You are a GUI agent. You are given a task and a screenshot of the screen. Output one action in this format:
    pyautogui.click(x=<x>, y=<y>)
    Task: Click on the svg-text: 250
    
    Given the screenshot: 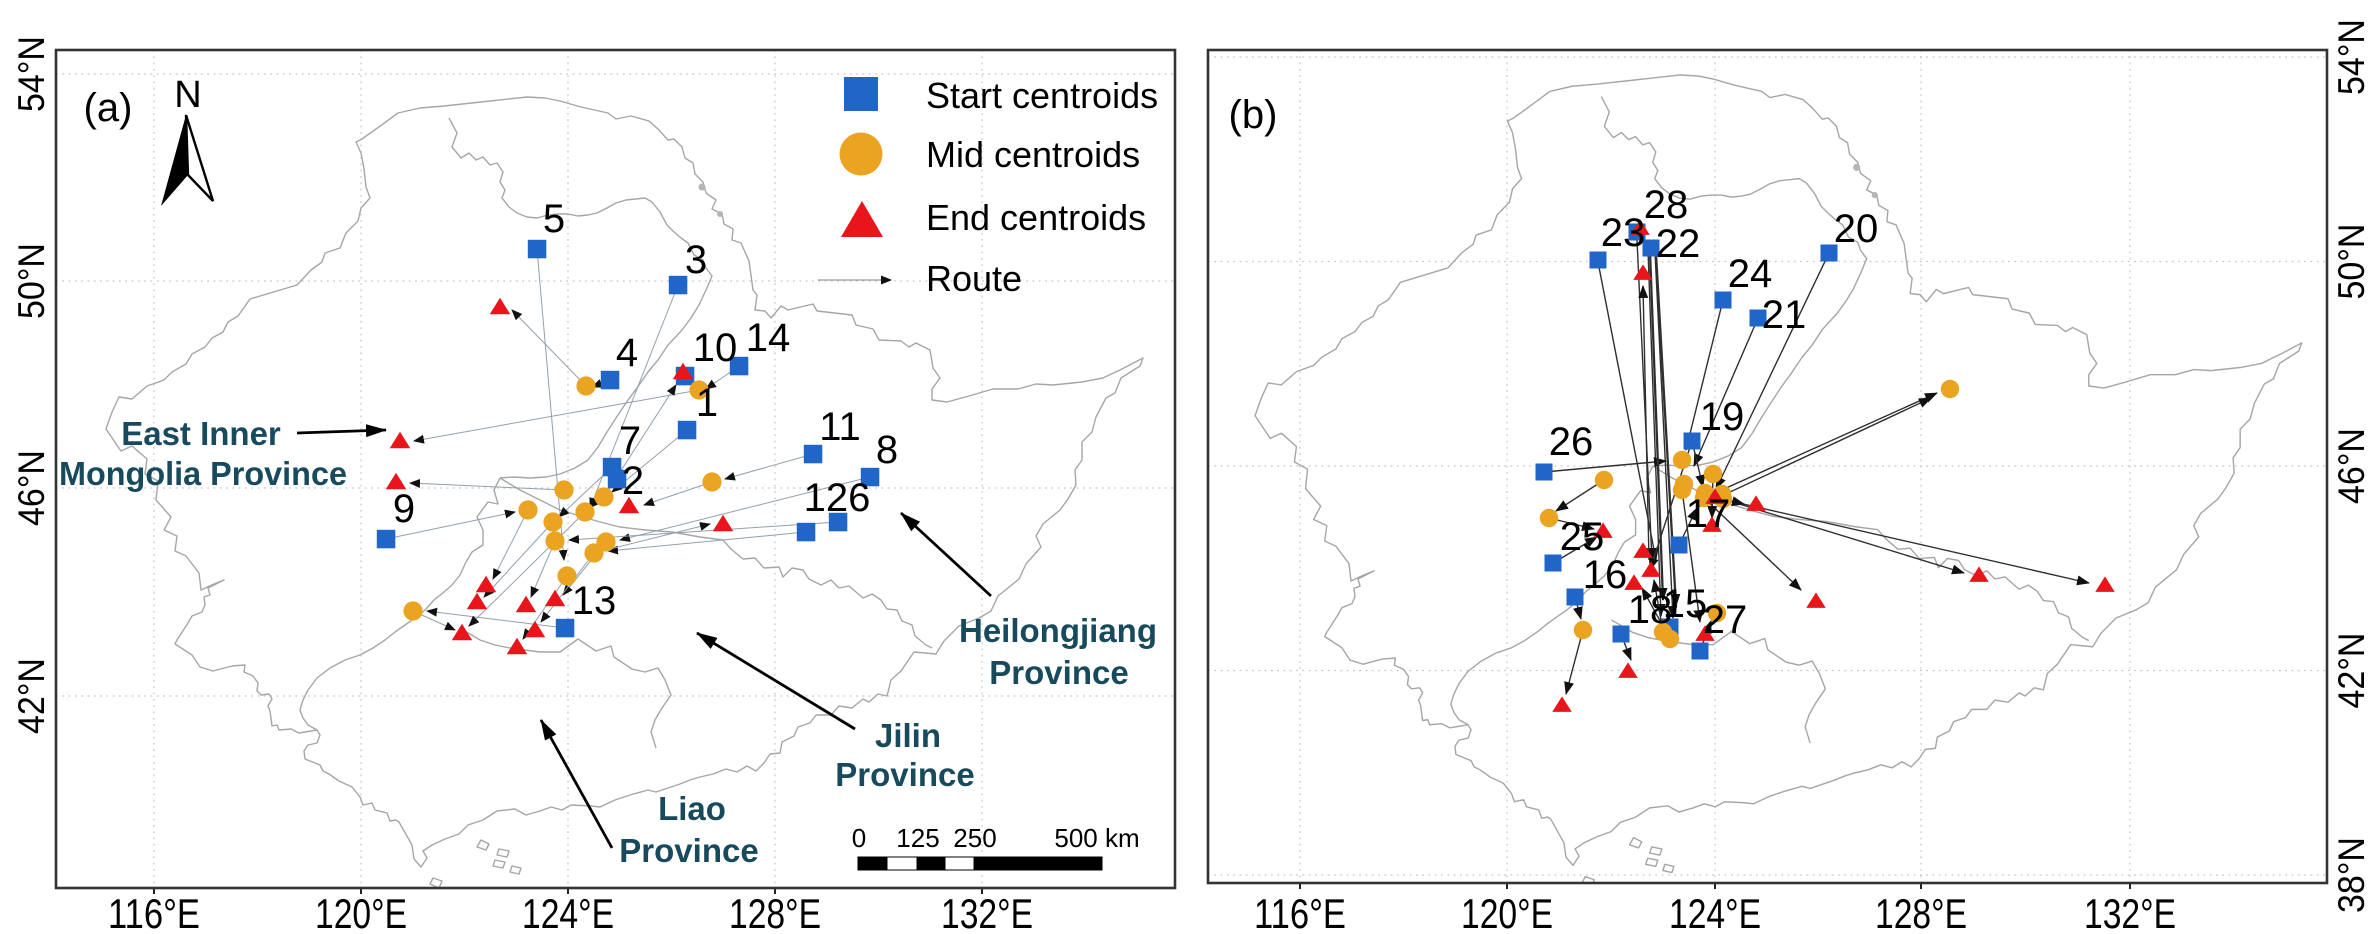 What is the action you would take?
    pyautogui.click(x=974, y=838)
    